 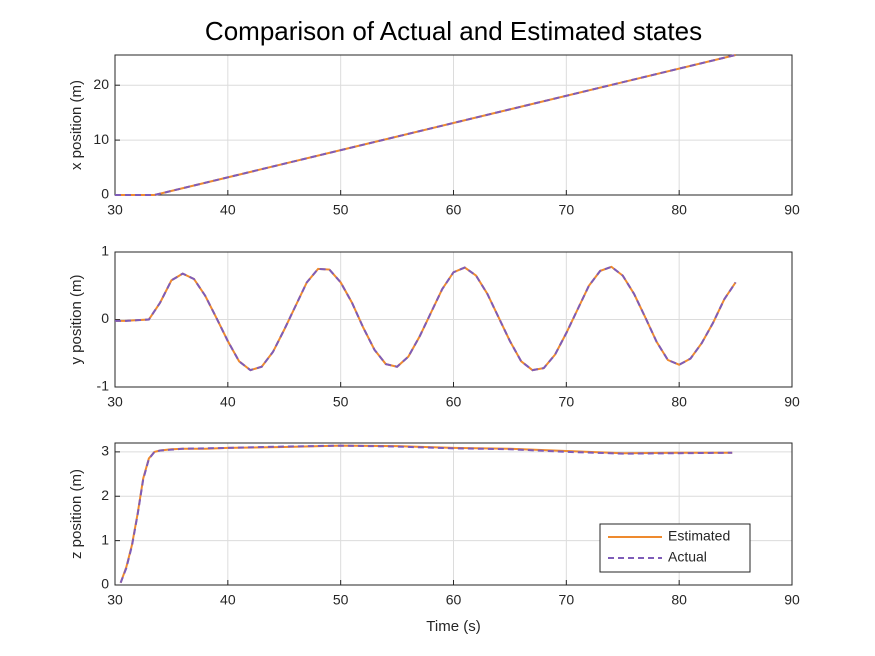 What do you see at coordinates (103, 386) in the screenshot?
I see `y-tick-label: -1` at bounding box center [103, 386].